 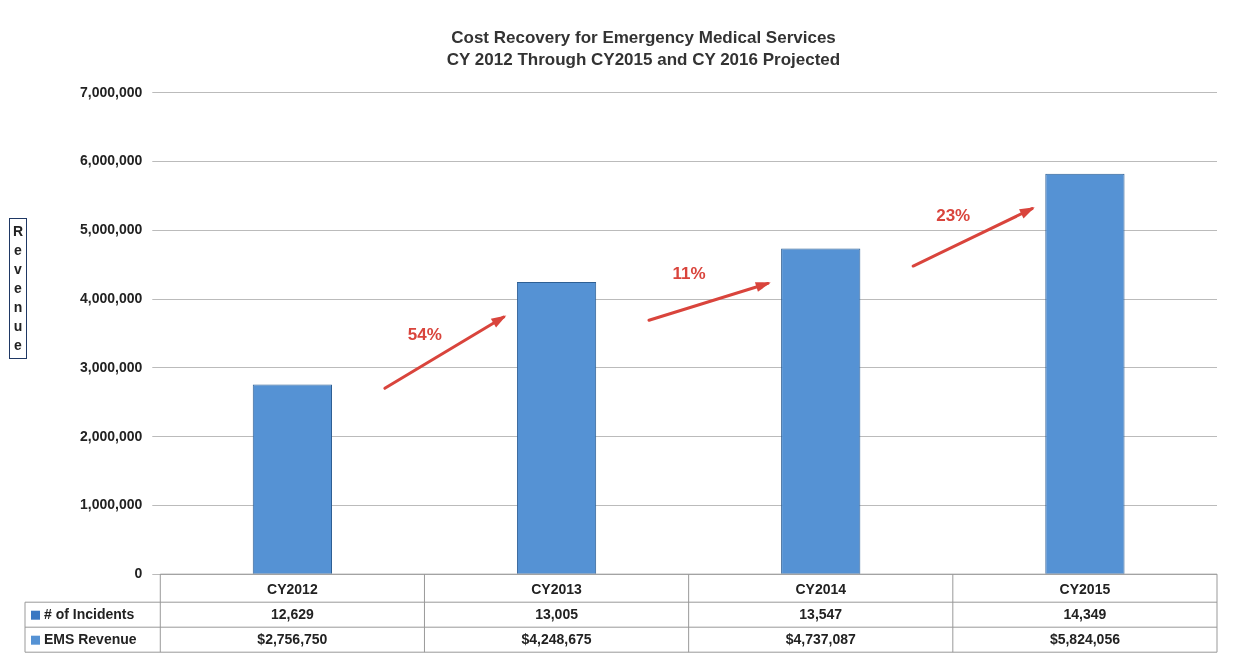 I want to click on y-tick-label: 5,000,000, so click(x=111, y=229).